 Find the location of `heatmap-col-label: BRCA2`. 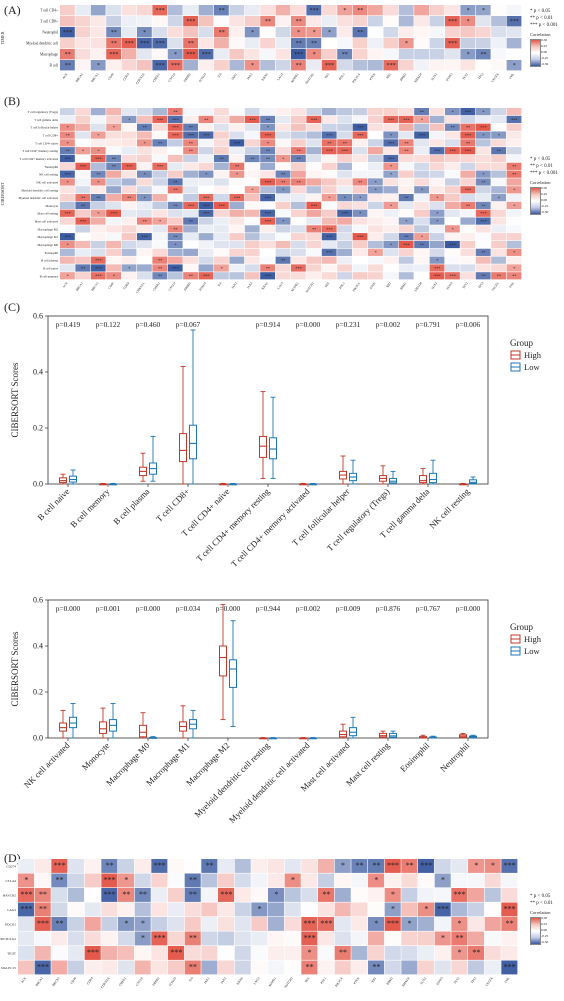

heatmap-col-label: BRCA2 is located at coordinates (55, 981).